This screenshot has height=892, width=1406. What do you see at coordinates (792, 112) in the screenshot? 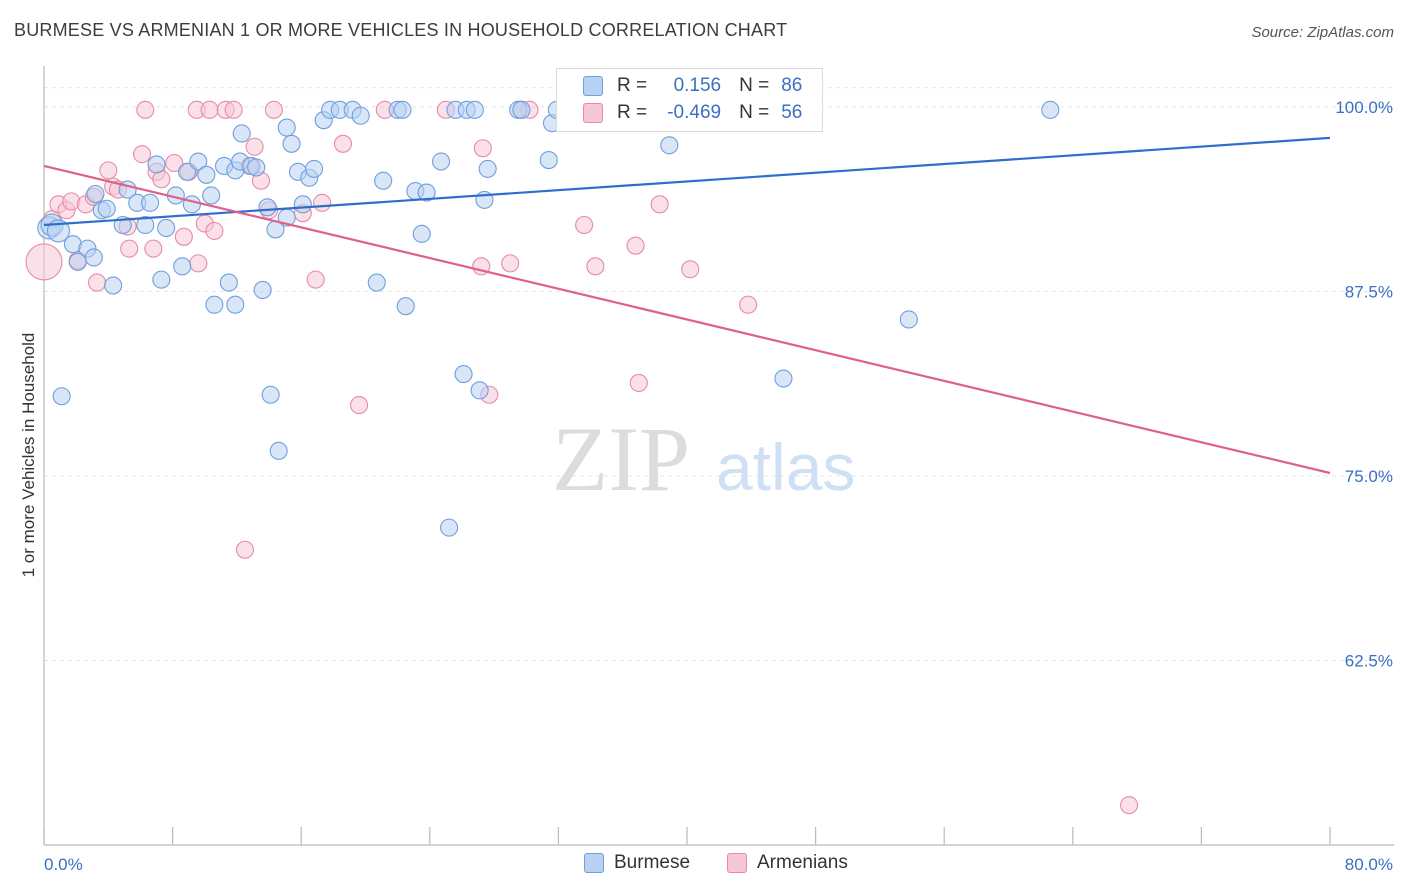
I see `legend-n-value: 56` at bounding box center [792, 112].